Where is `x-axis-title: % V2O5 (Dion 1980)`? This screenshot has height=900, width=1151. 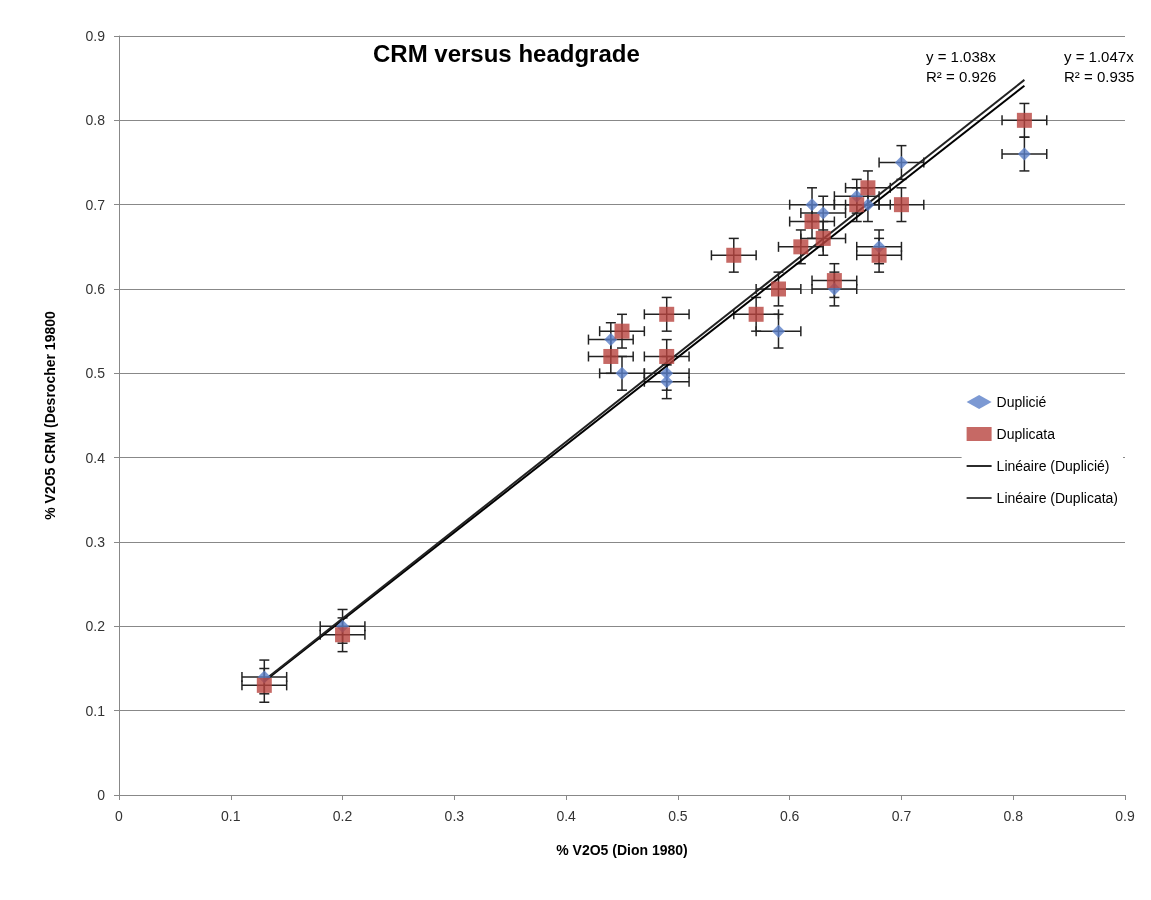 x-axis-title: % V2O5 (Dion 1980) is located at coordinates (622, 850).